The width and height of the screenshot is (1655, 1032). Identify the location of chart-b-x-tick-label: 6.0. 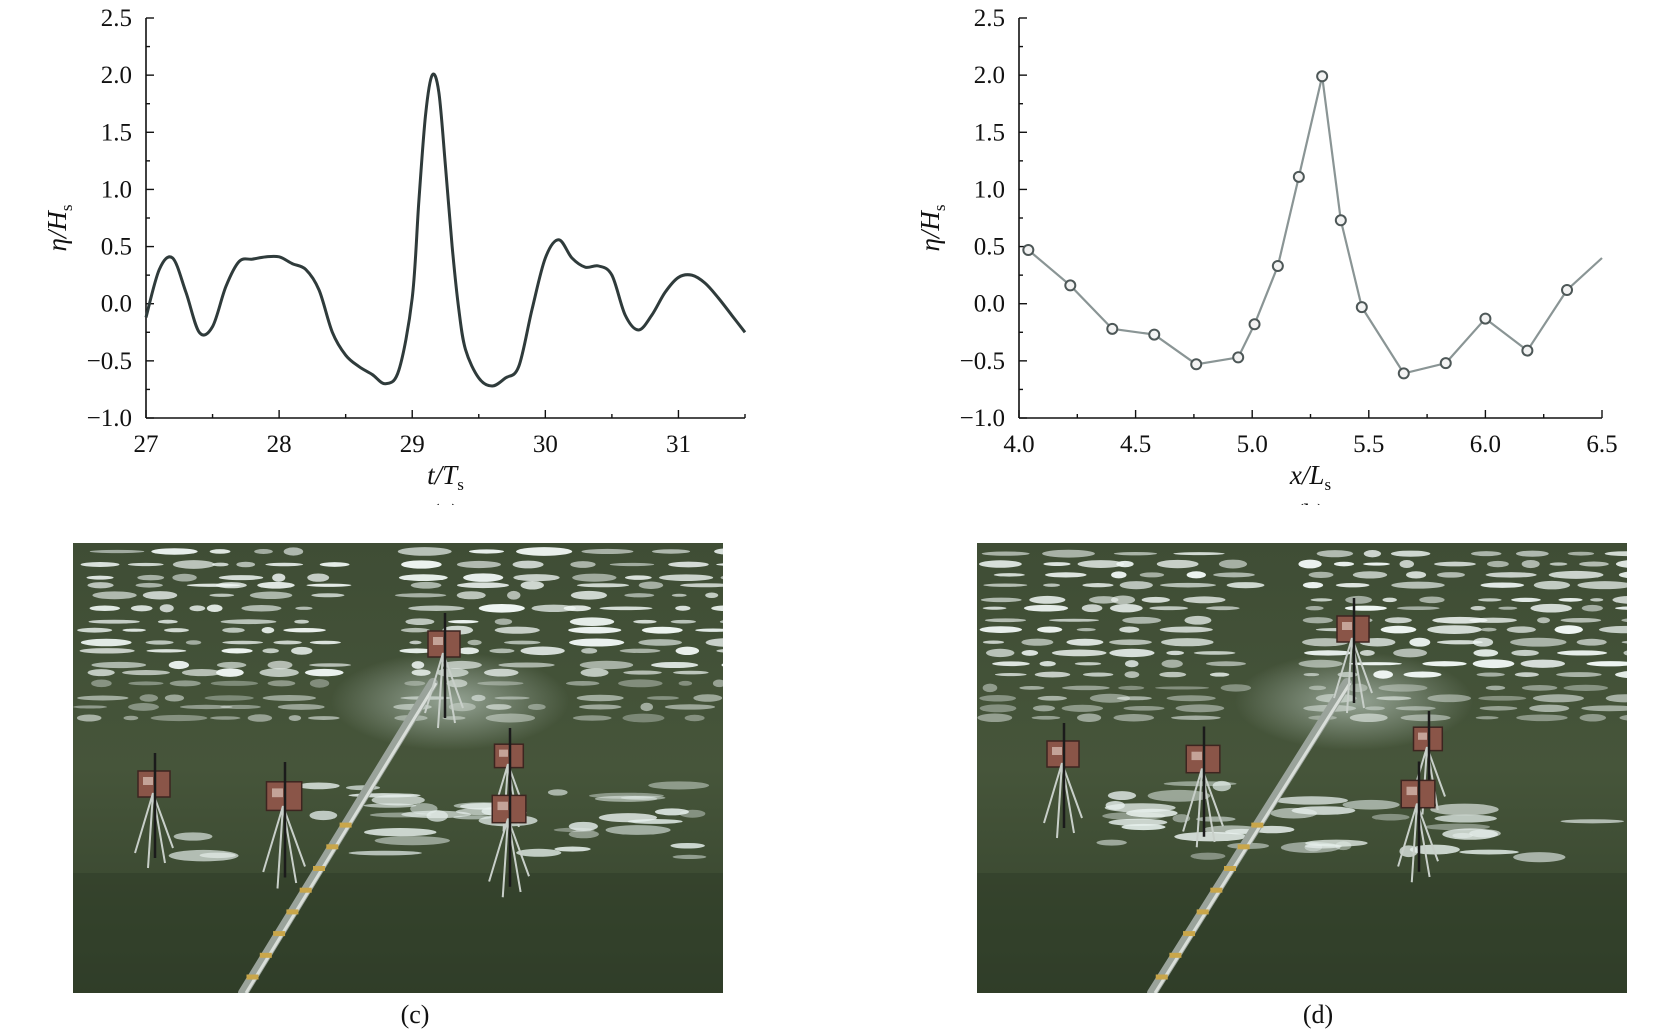
(1485, 444).